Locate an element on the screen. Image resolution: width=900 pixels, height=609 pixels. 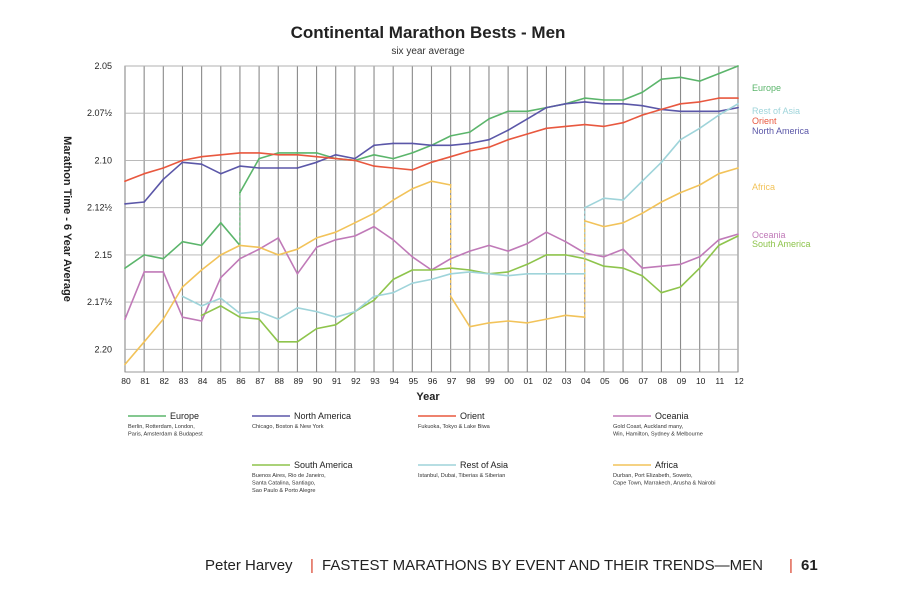
x-tick-label: 97 is located at coordinates (452, 381).